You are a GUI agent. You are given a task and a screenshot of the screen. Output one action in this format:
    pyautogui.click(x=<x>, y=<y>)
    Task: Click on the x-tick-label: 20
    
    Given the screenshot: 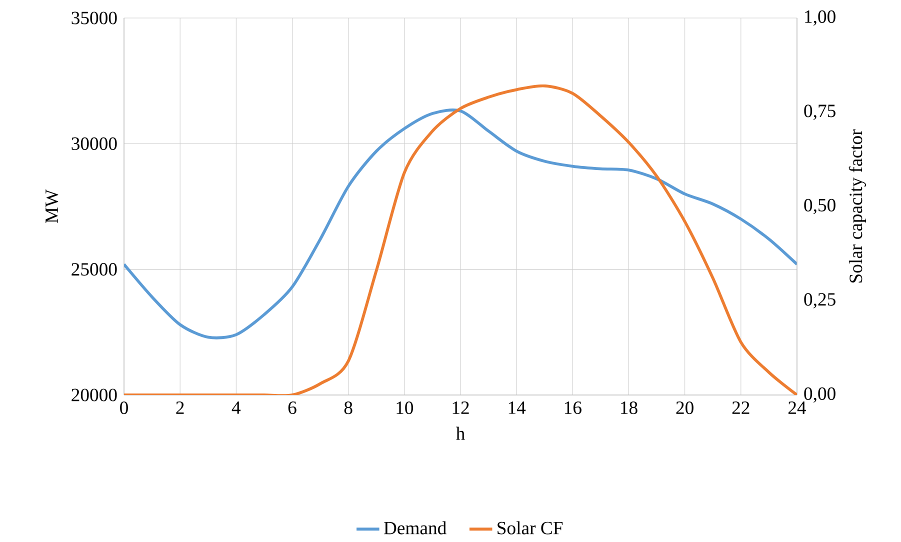 What is the action you would take?
    pyautogui.click(x=685, y=407)
    